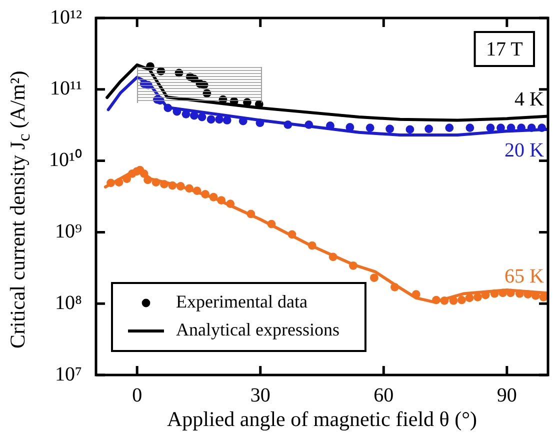 The image size is (557, 436). Describe the element at coordinates (506, 395) in the screenshot. I see `x-tick-label: 90` at that location.